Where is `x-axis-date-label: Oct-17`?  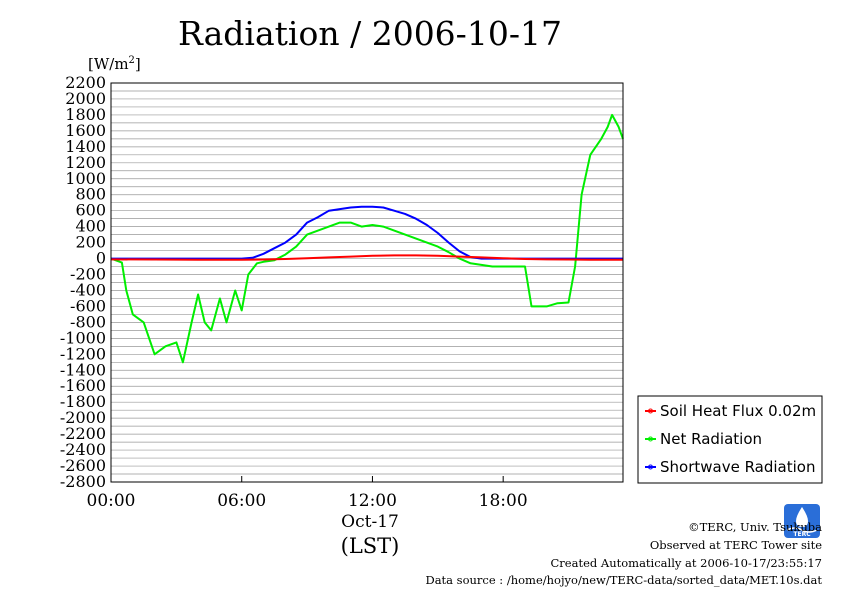
x-axis-date-label: Oct-17 is located at coordinates (370, 522).